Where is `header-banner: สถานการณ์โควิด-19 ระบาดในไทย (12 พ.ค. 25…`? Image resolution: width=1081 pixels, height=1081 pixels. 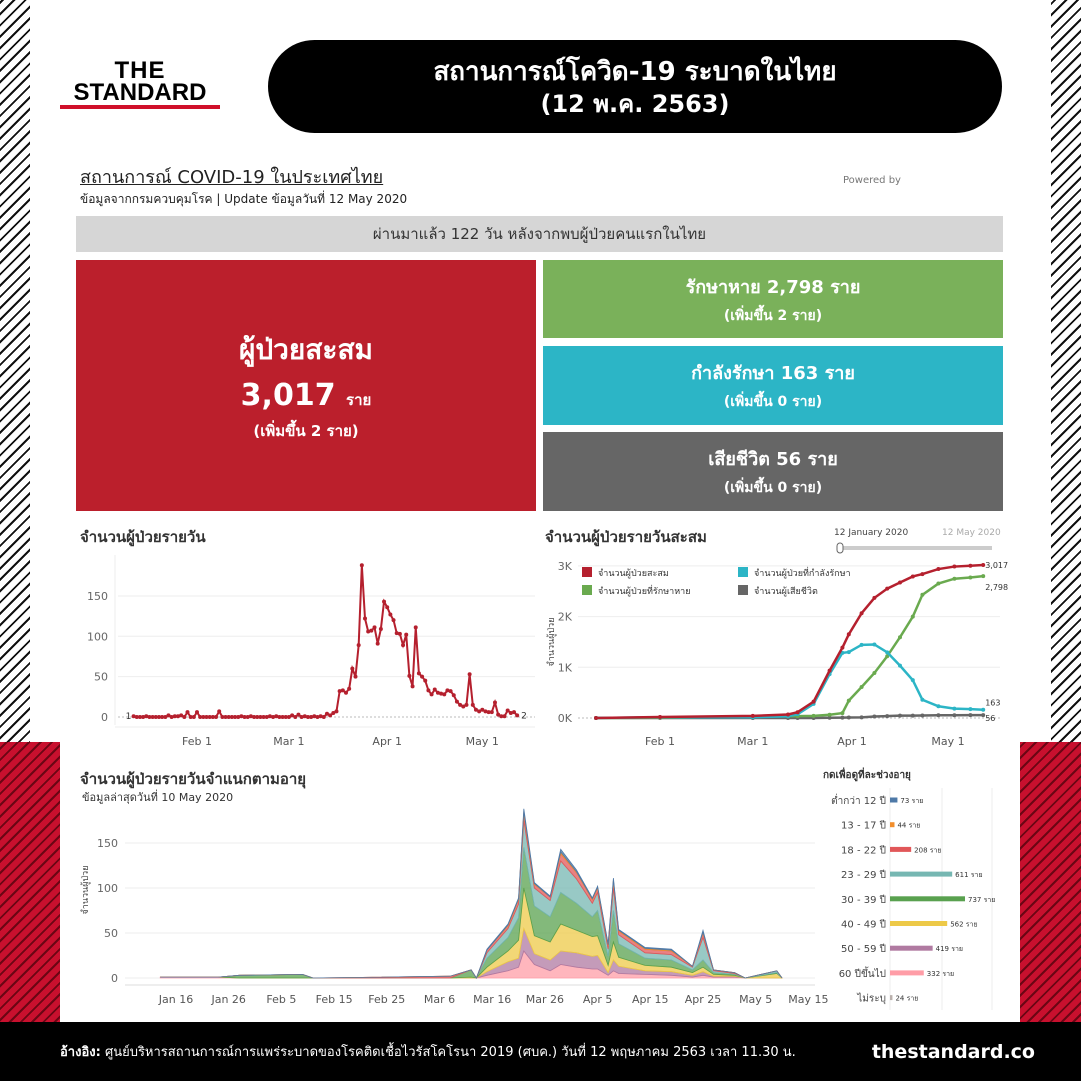 header-banner: สถานการณ์โควิด-19 ระบาดในไทย (12 พ.ค. 25… is located at coordinates (635, 86).